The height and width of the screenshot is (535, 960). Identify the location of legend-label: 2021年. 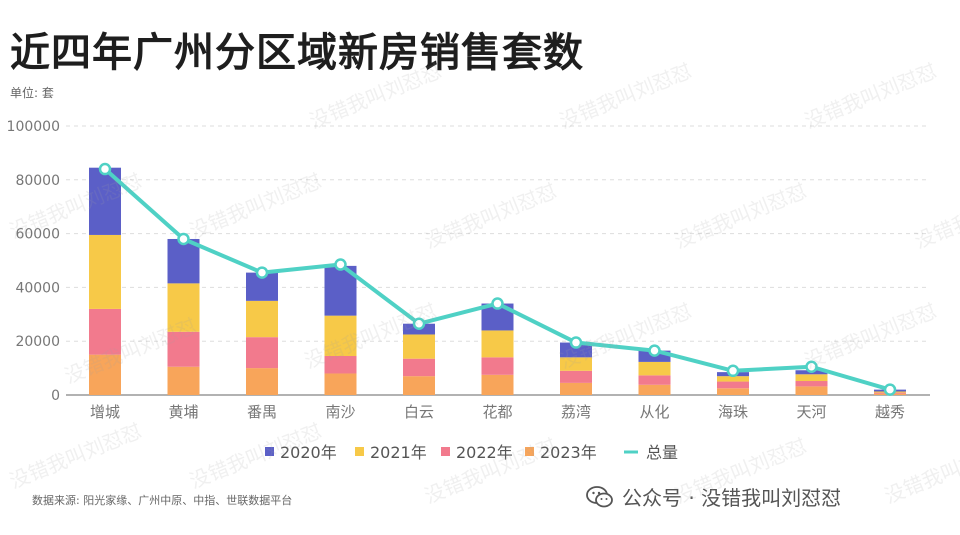
(398, 452).